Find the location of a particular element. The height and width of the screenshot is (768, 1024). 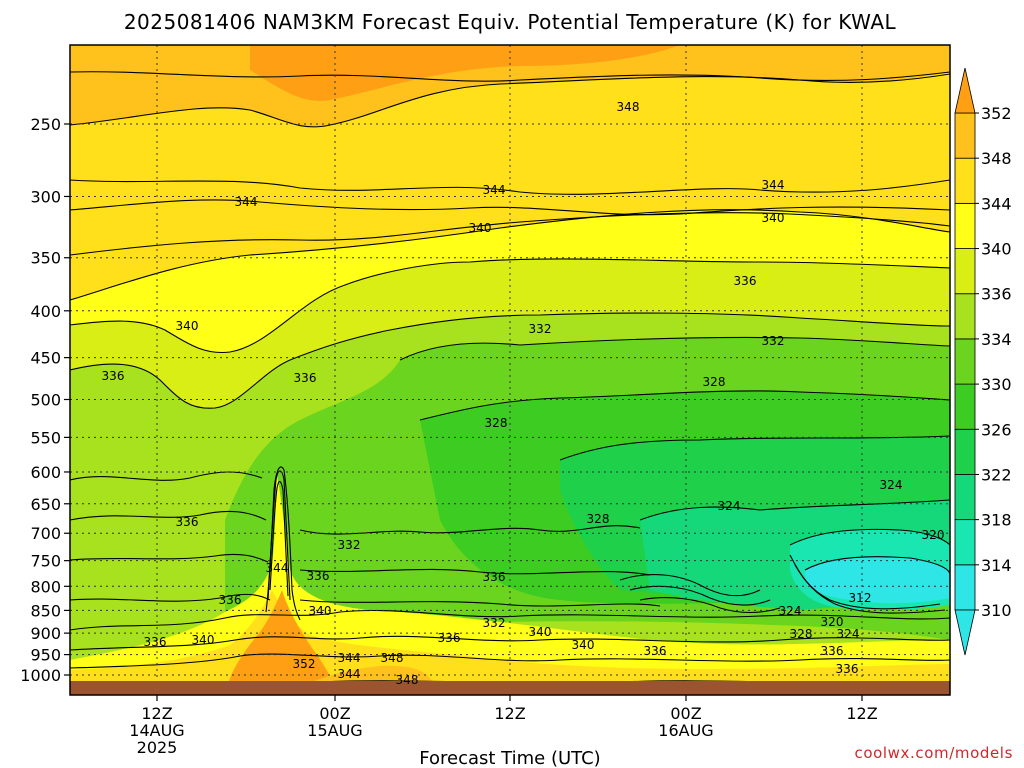

y-tick-label: 350 is located at coordinates (45, 258).